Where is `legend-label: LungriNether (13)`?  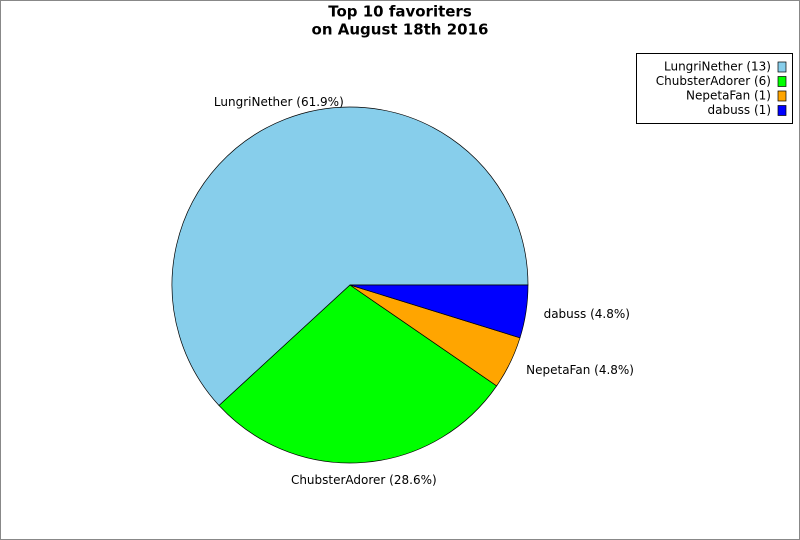 legend-label: LungriNether (13) is located at coordinates (717, 67).